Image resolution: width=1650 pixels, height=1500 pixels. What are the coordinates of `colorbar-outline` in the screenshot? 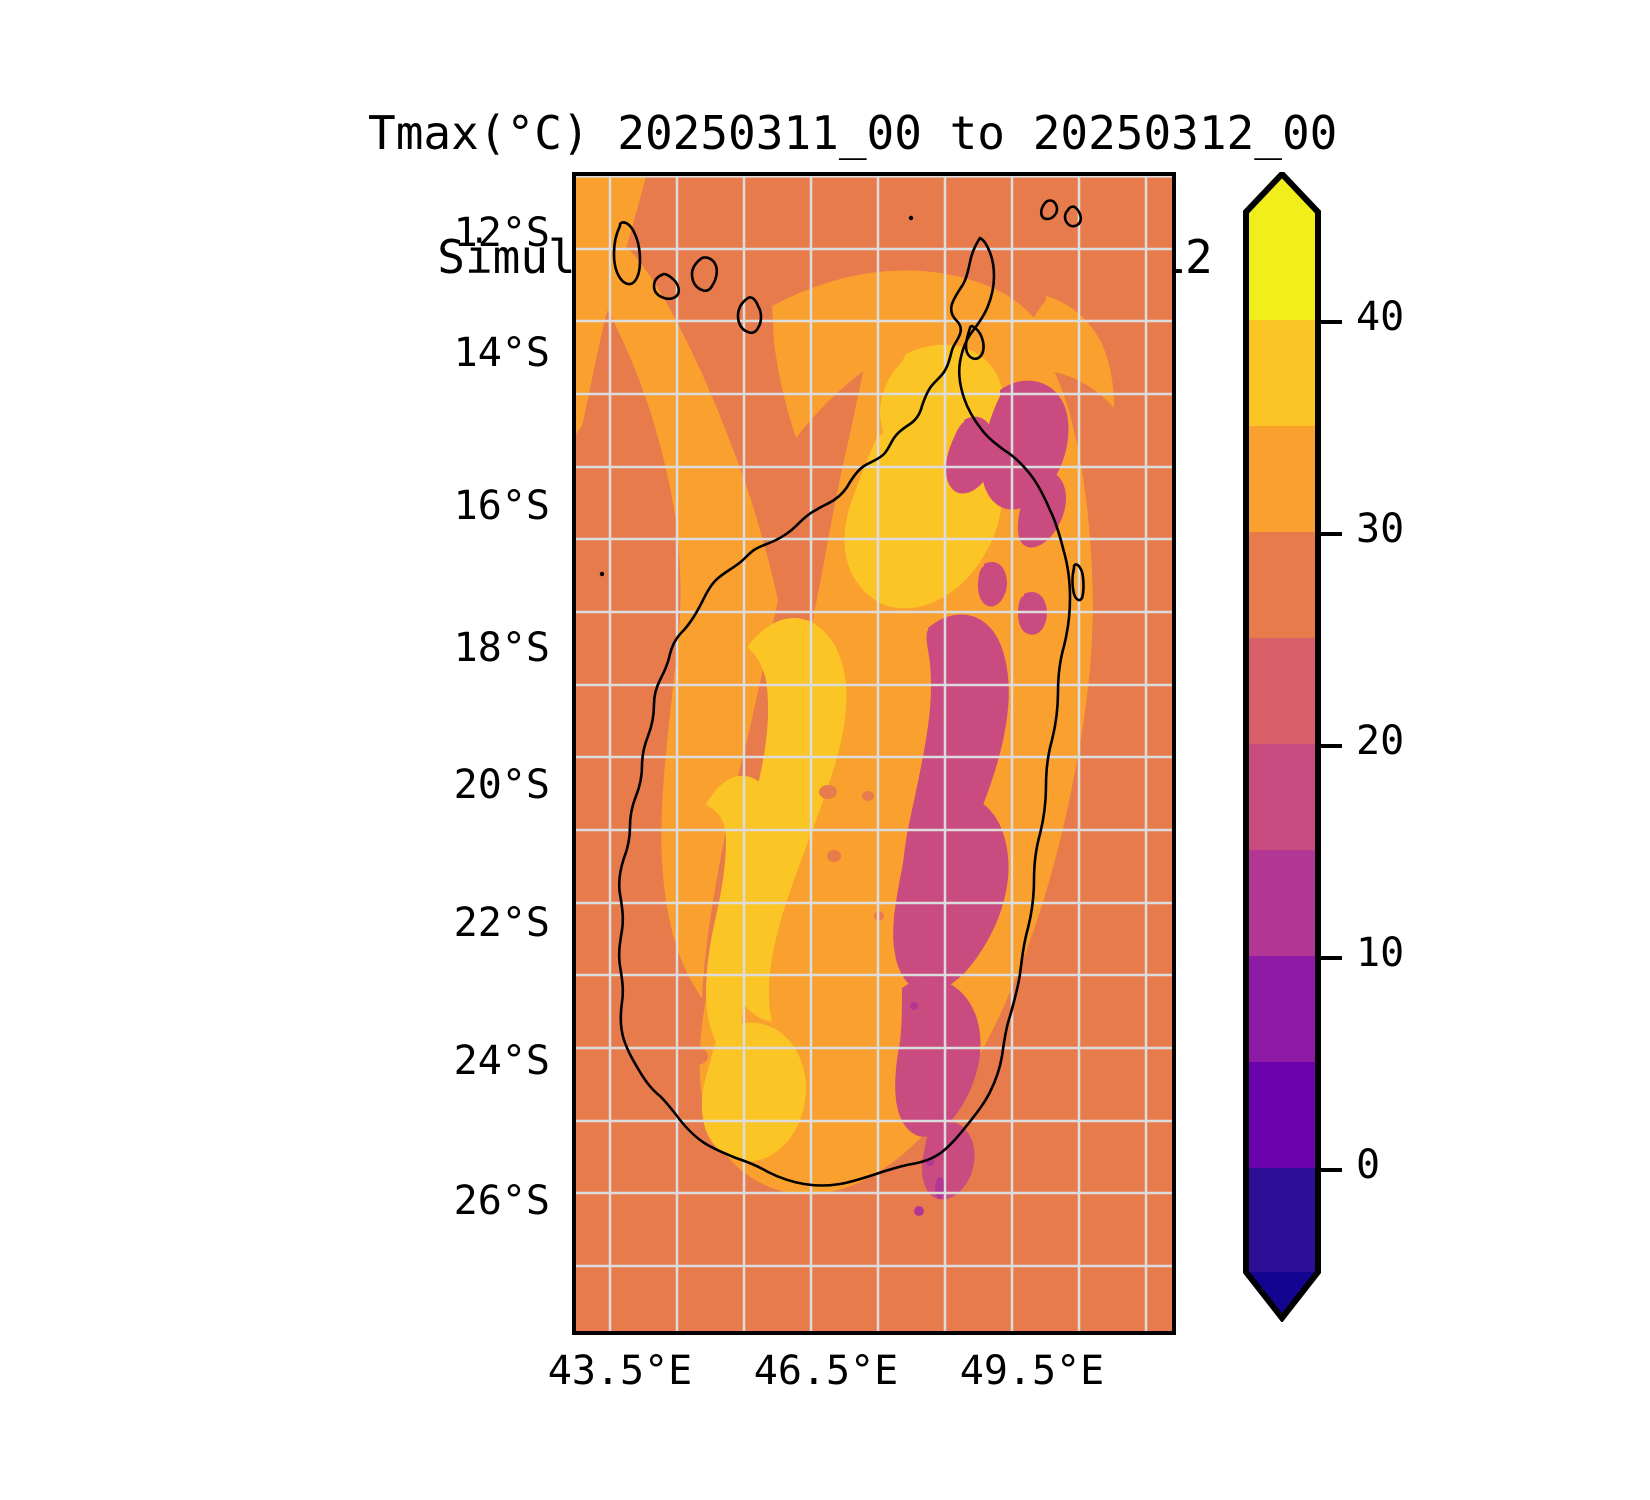 It's located at (1282, 747).